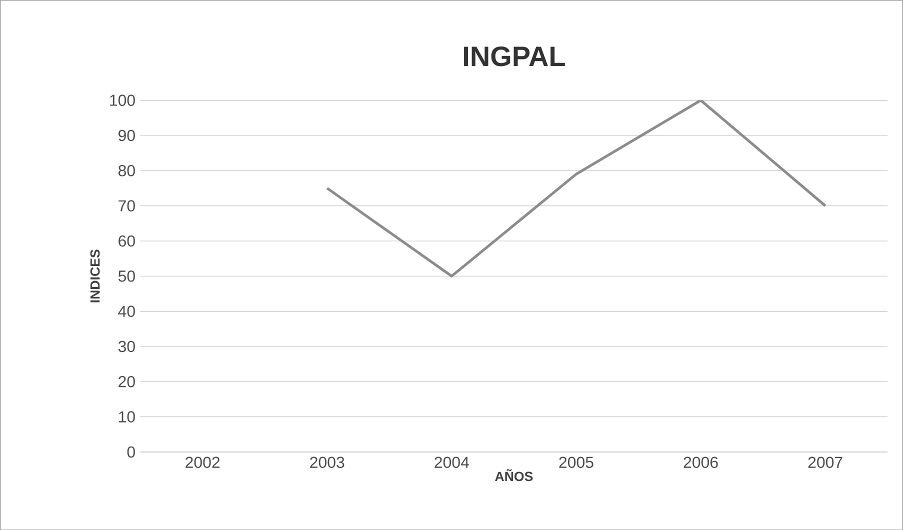 This screenshot has height=530, width=903. What do you see at coordinates (126, 382) in the screenshot?
I see `y-tick-label: 20` at bounding box center [126, 382].